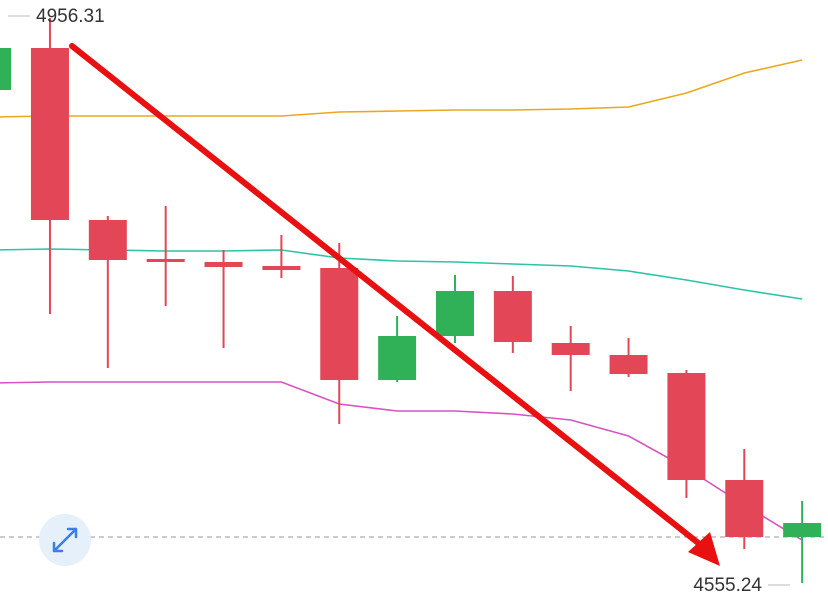 The image size is (828, 602). I want to click on high-label: 4956.31, so click(70, 16).